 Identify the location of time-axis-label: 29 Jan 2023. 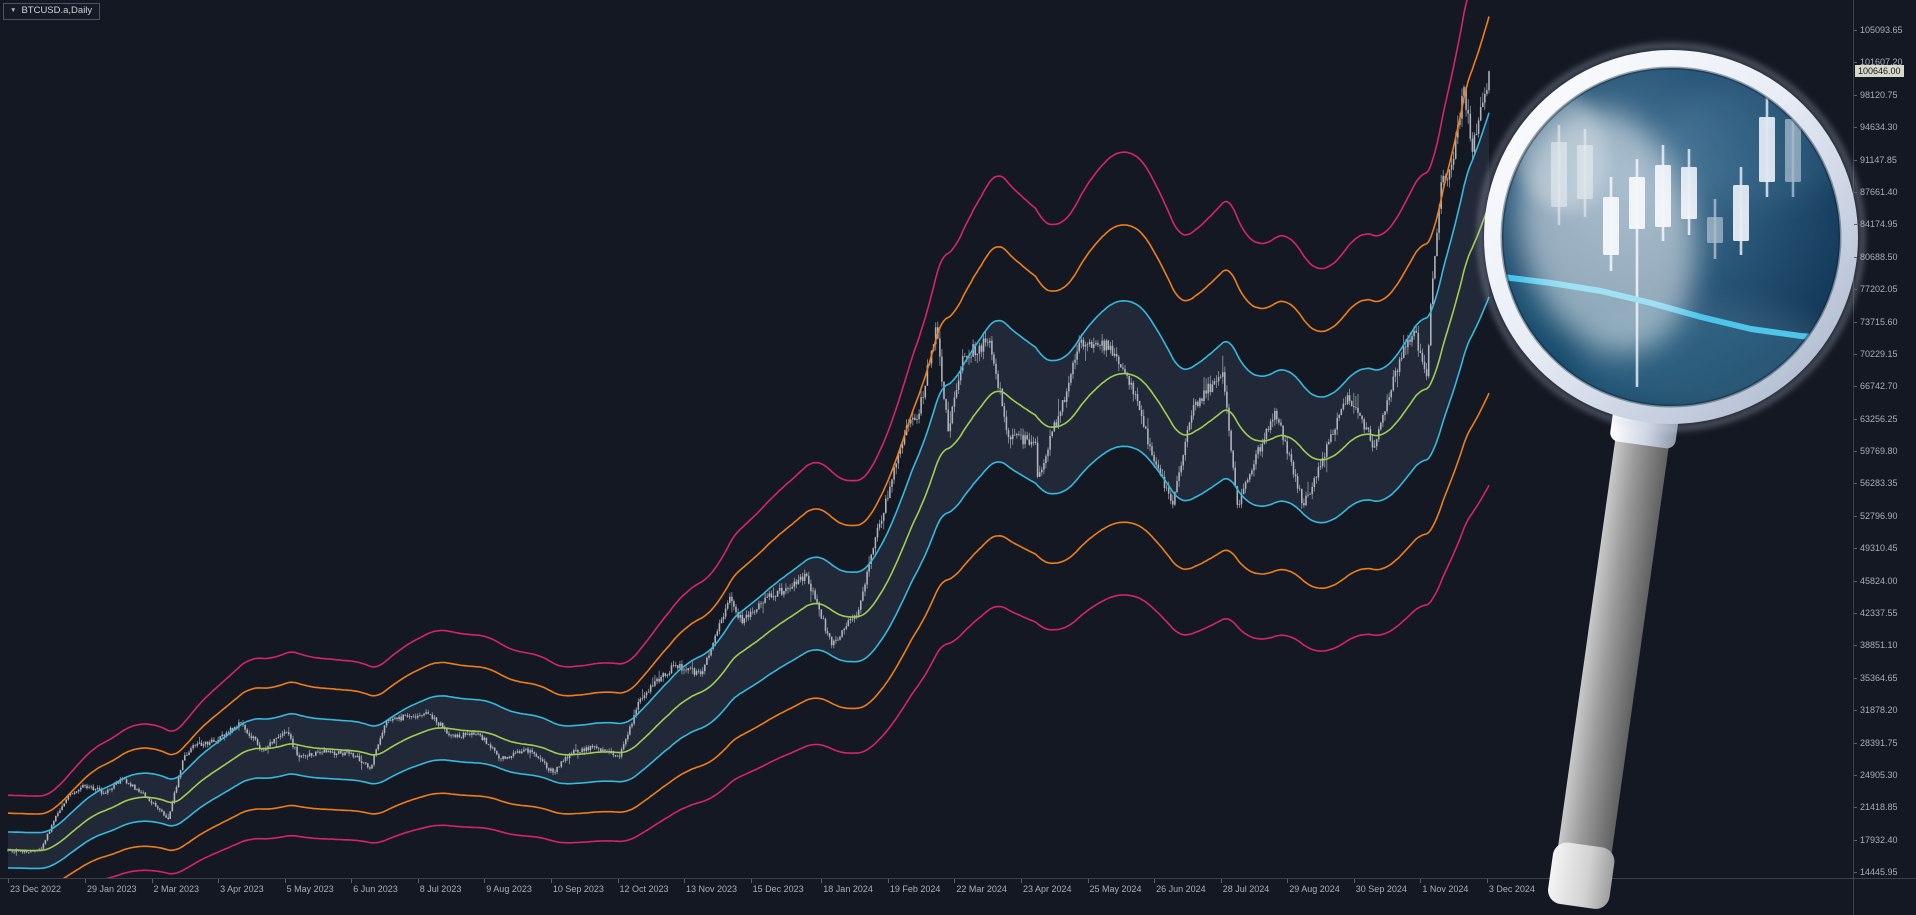
(112, 889).